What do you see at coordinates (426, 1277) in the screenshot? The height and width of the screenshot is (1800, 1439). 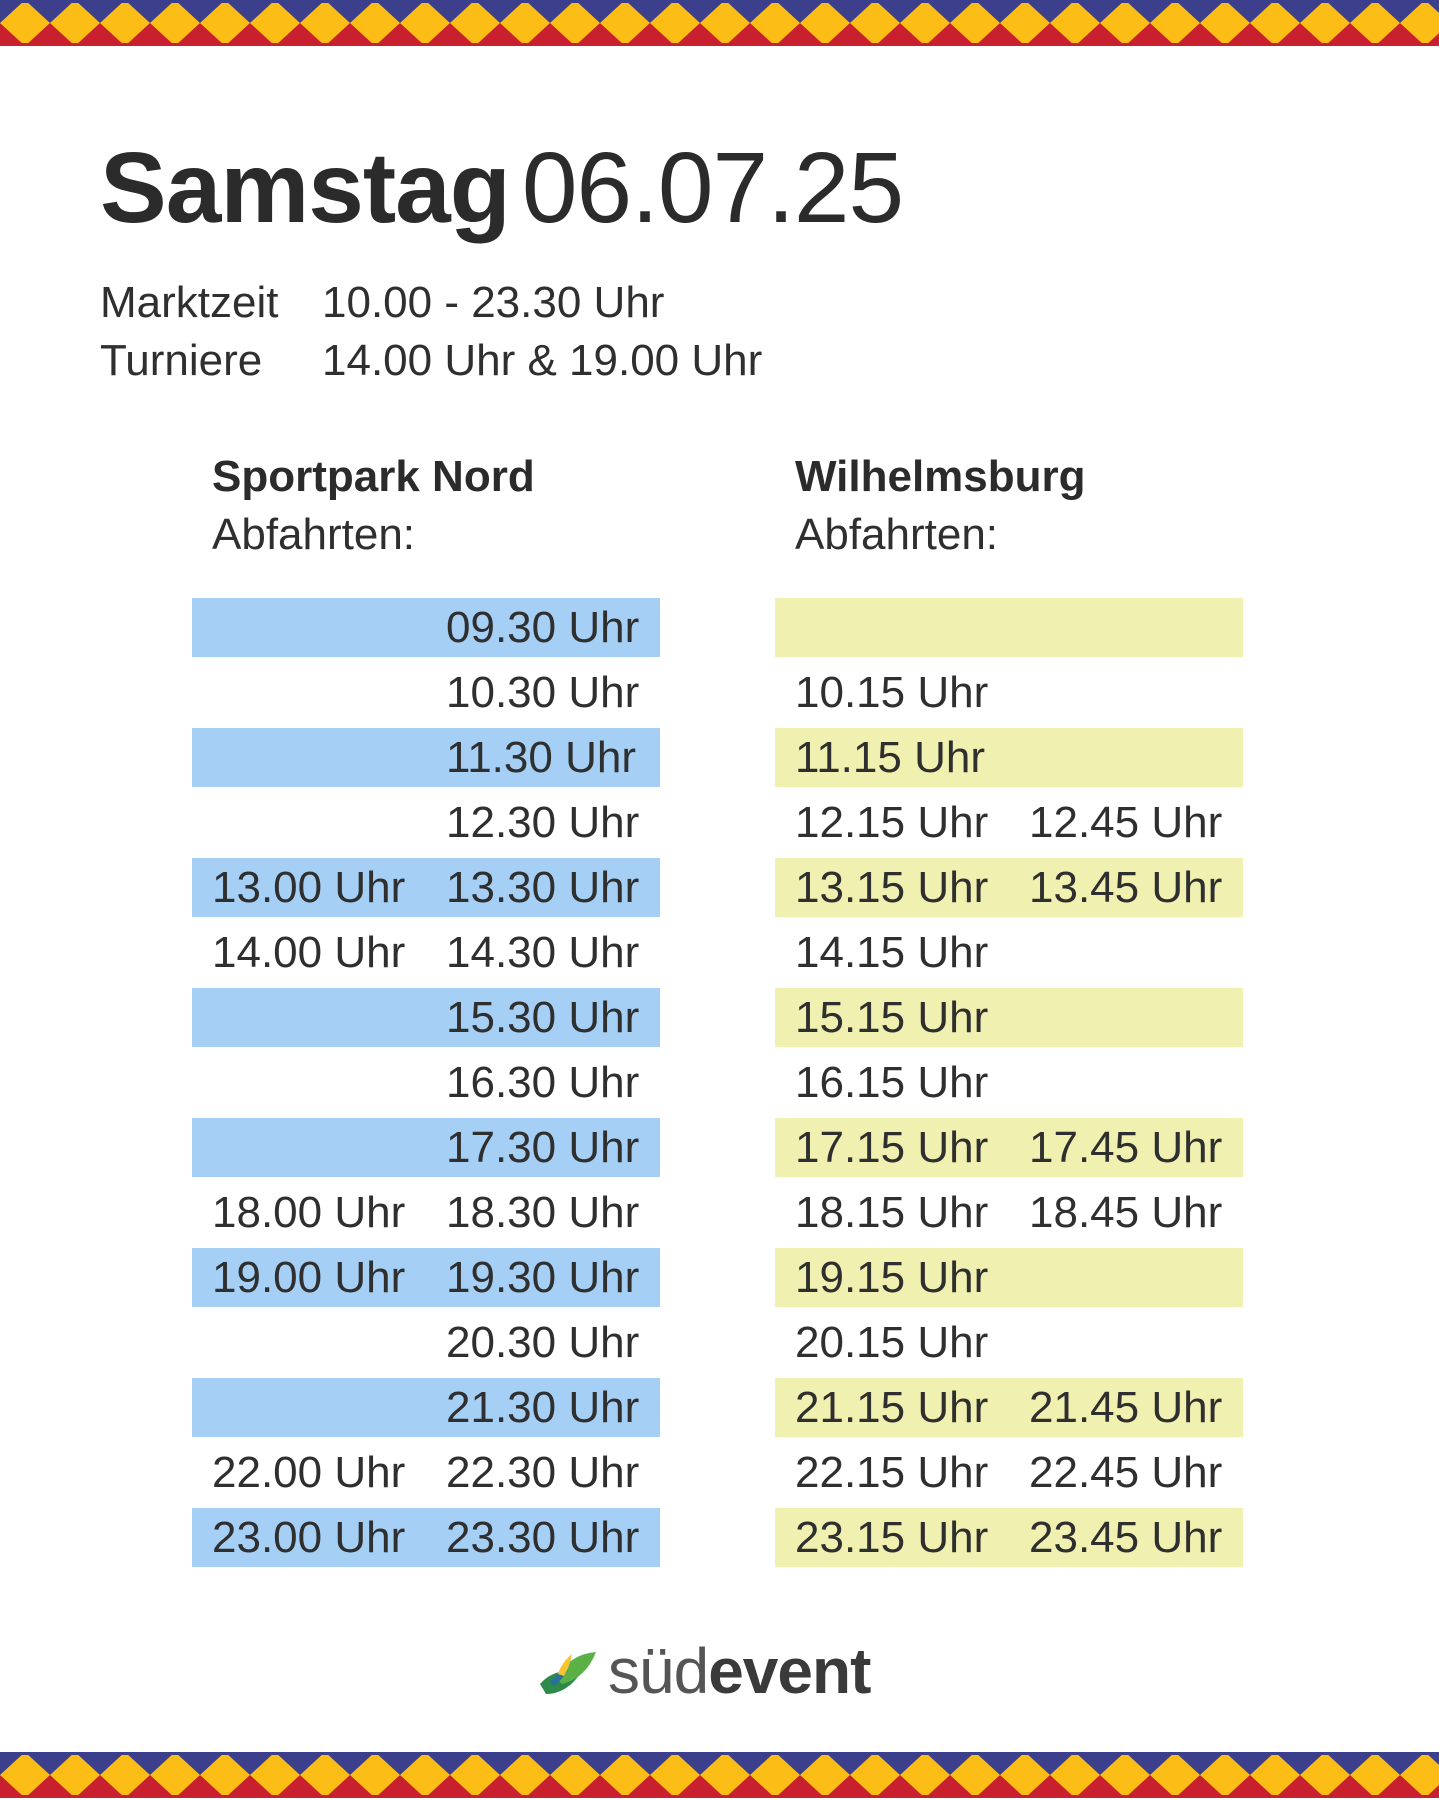 I see `departure-row: 19.00 Uhr 19.30 Uhr` at bounding box center [426, 1277].